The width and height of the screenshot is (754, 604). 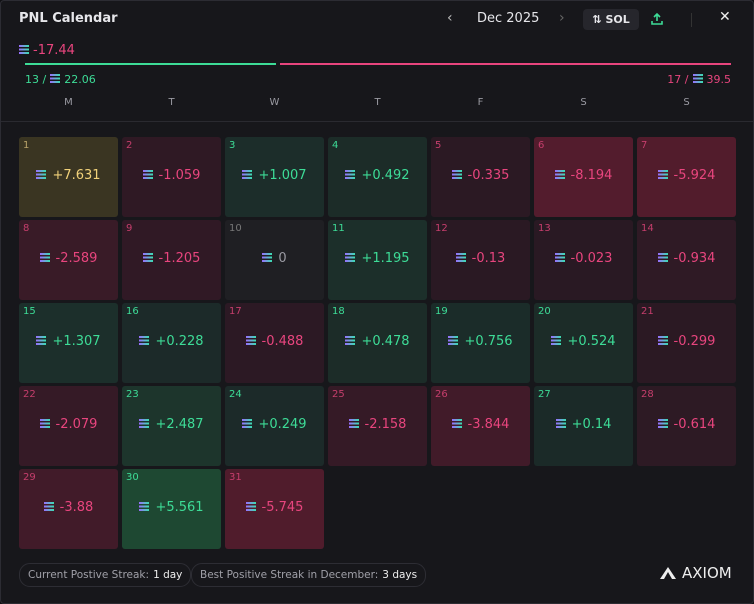 What do you see at coordinates (282, 341) in the screenshot?
I see `pnl-value: -0.488` at bounding box center [282, 341].